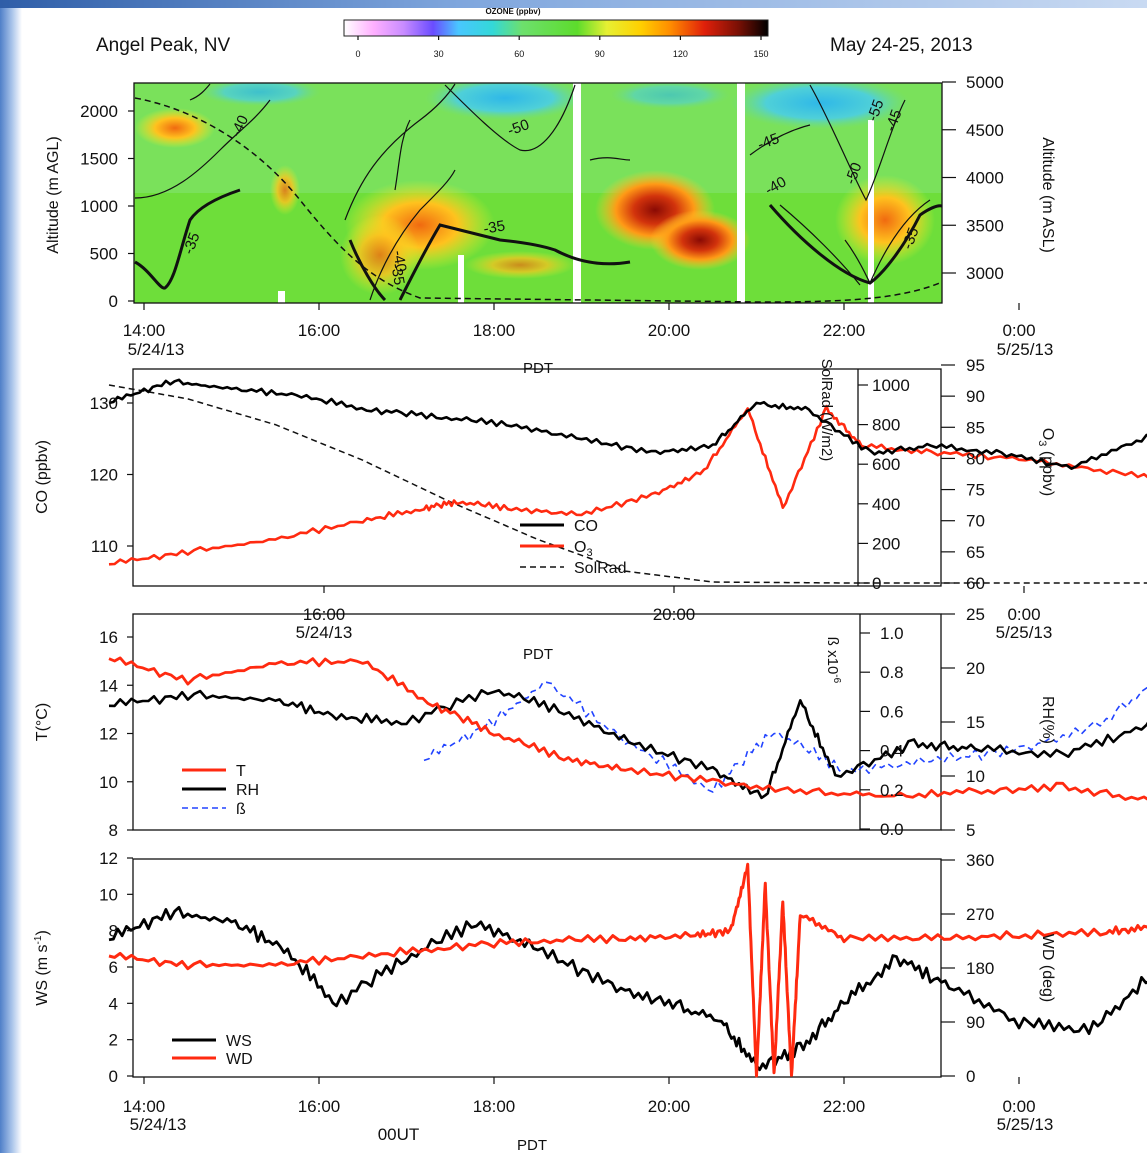  Describe the element at coordinates (985, 82) in the screenshot. I see `y-right-tick-label: 5000` at that location.